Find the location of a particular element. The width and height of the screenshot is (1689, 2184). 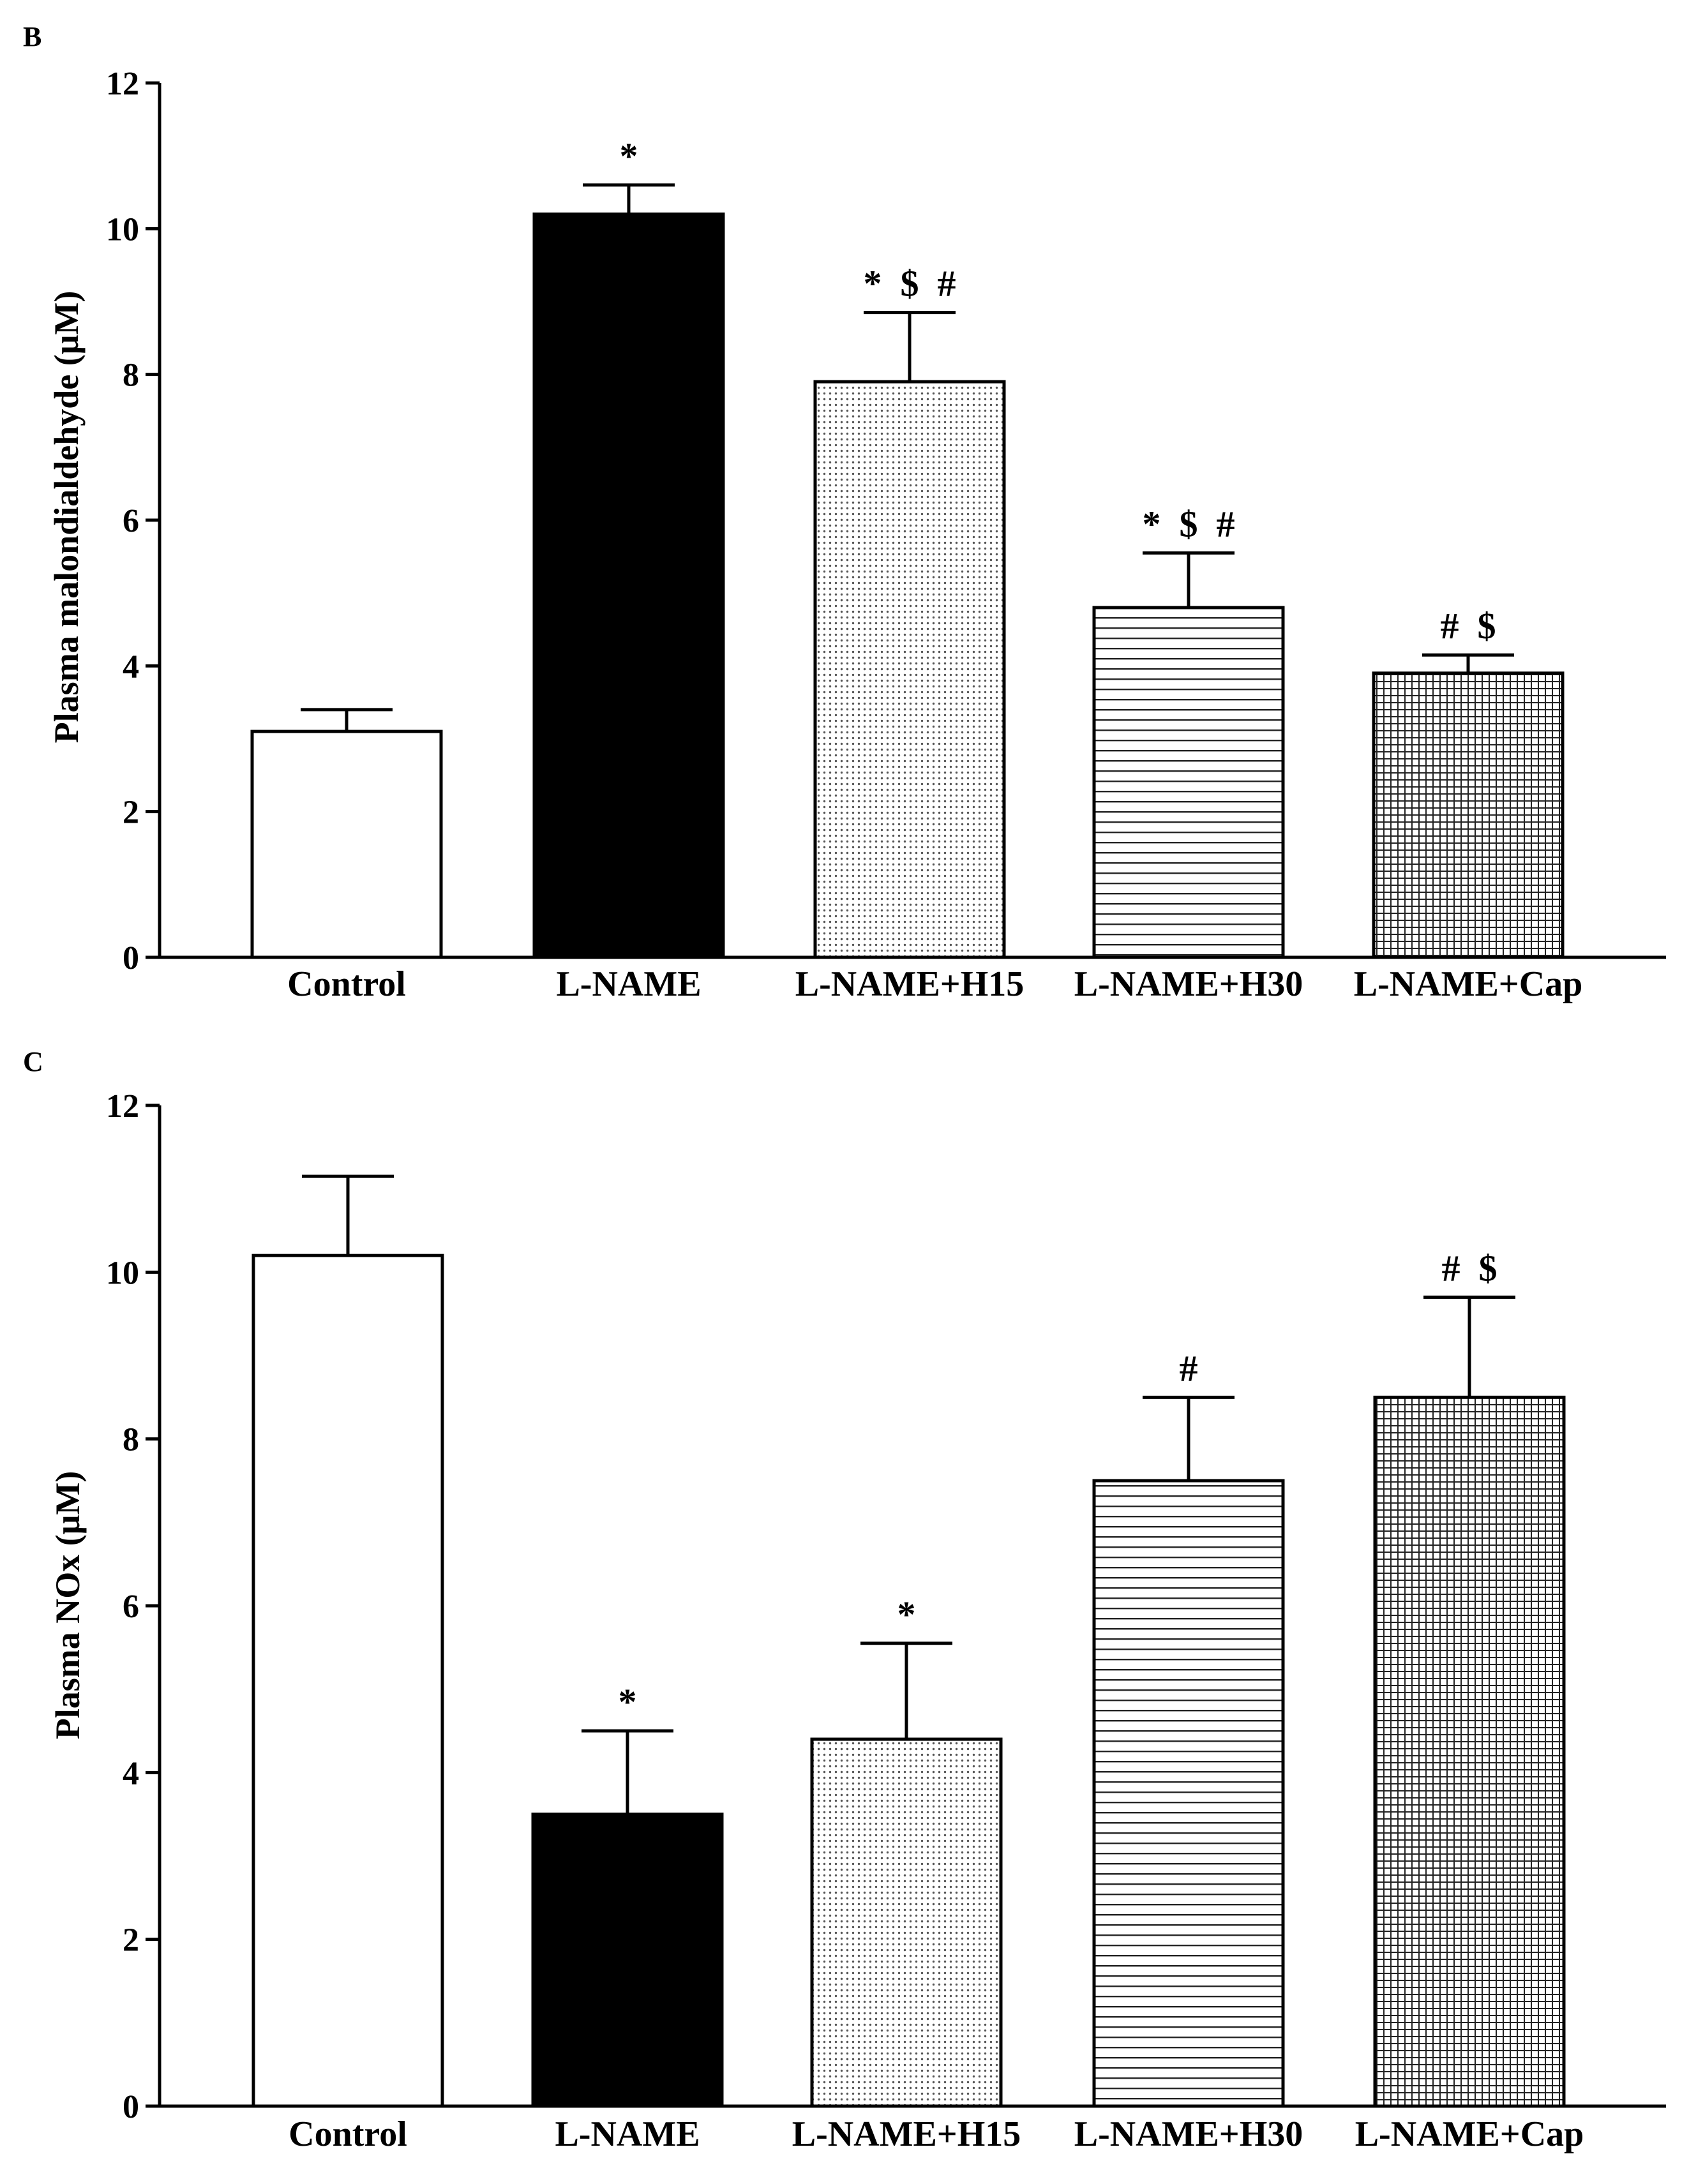

y-axis-title: Plasma malondialdehyde (μM) is located at coordinates (66, 517).